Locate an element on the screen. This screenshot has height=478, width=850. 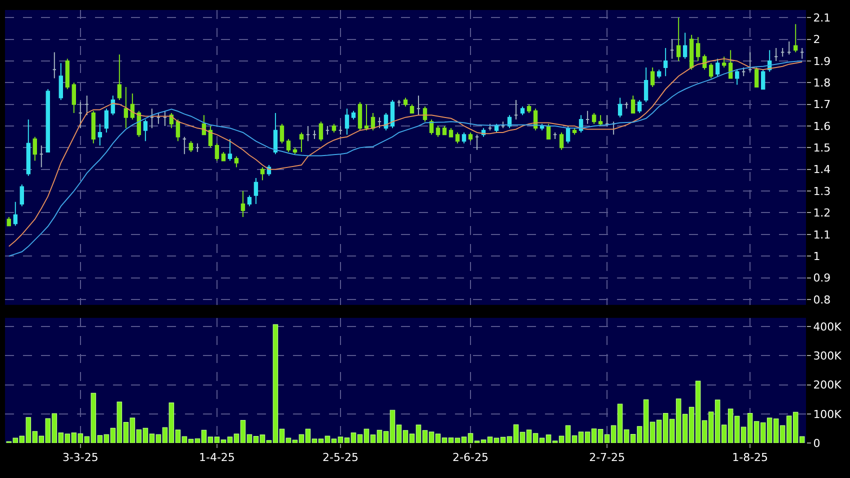
y-tick-label: 2 is located at coordinates (816, 39).